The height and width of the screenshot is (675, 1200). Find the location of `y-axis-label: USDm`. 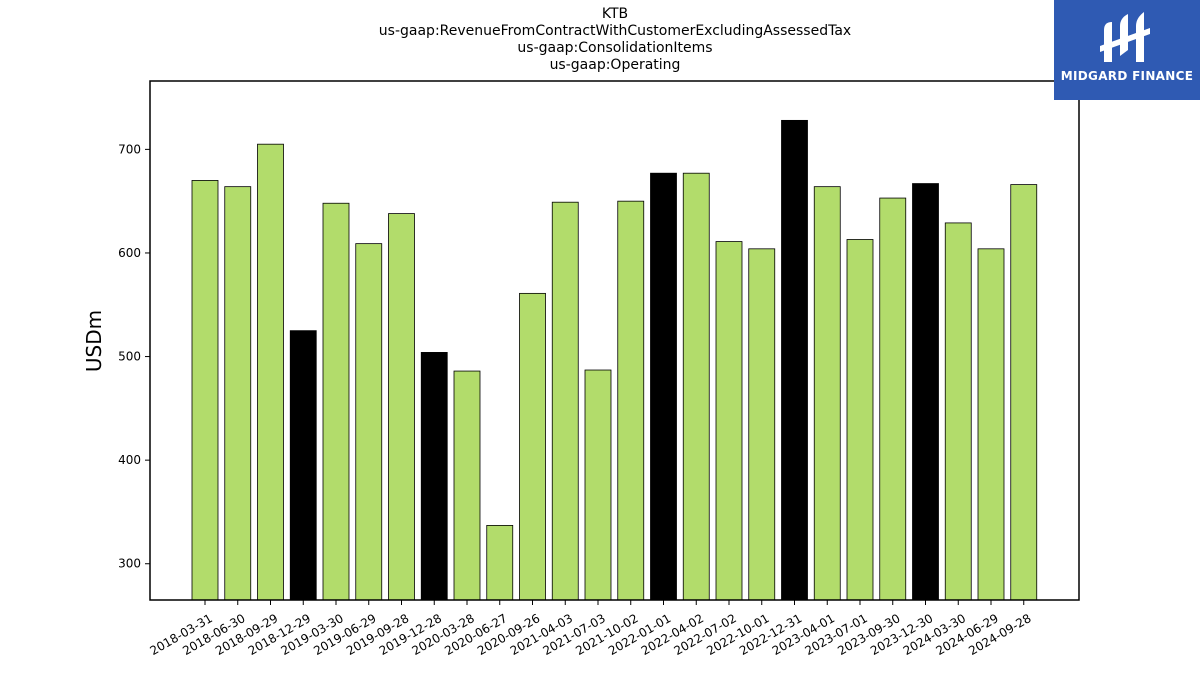

y-axis-label: USDm is located at coordinates (94, 341).